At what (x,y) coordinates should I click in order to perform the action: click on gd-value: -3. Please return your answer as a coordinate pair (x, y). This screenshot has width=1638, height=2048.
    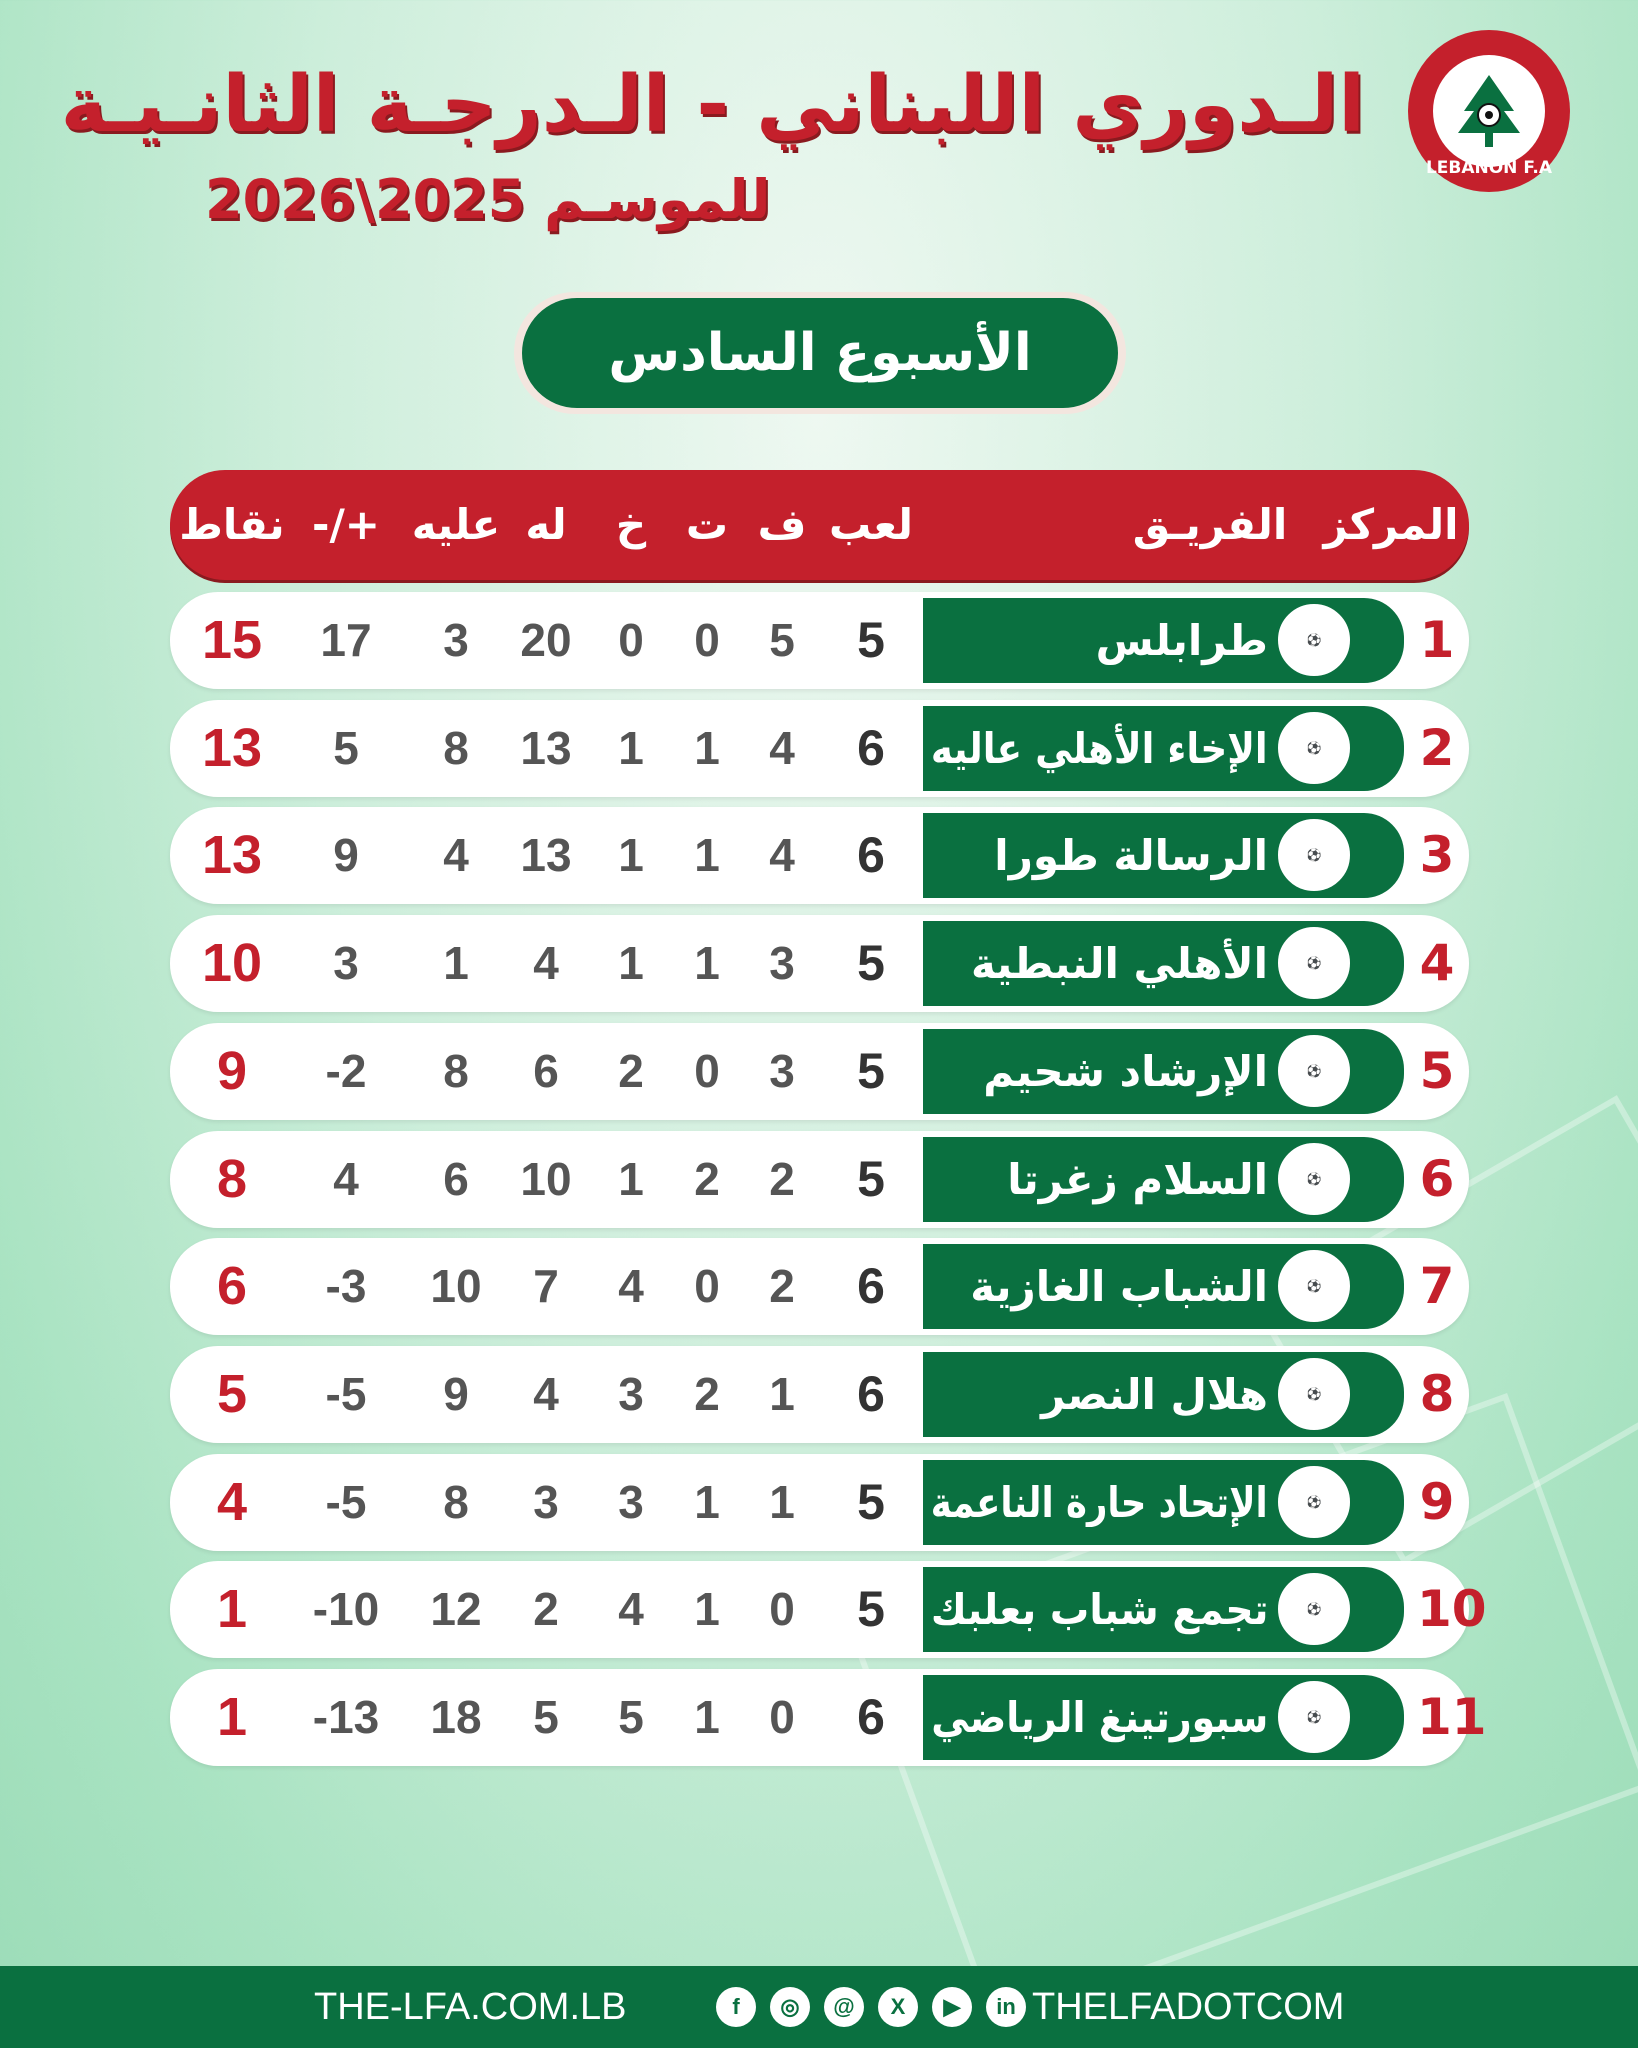
    Looking at the image, I should click on (346, 1286).